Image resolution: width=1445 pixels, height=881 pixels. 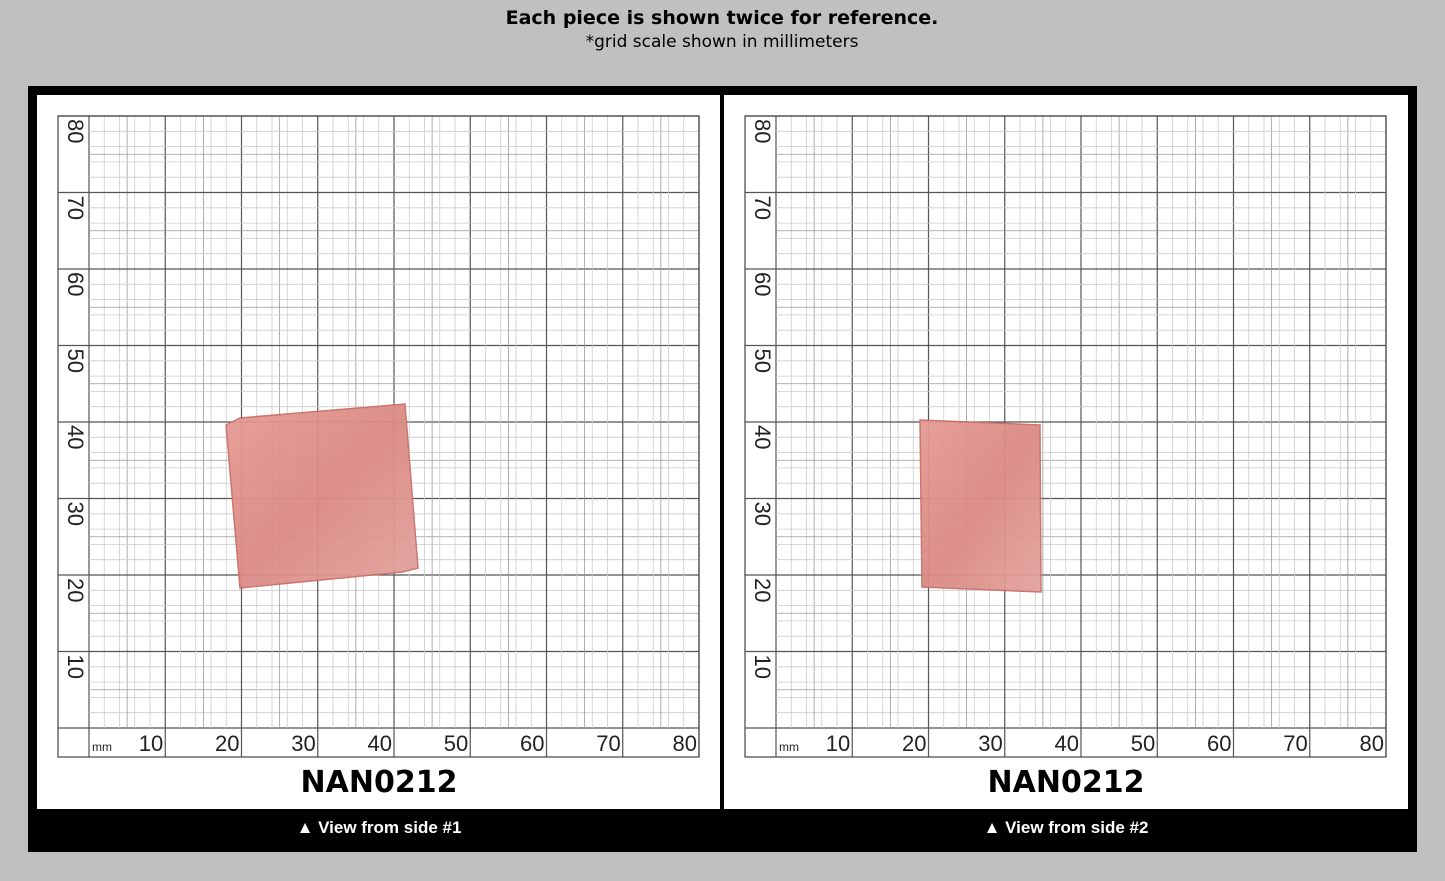 What do you see at coordinates (379, 827) in the screenshot?
I see `caption: ▲ View from side #1` at bounding box center [379, 827].